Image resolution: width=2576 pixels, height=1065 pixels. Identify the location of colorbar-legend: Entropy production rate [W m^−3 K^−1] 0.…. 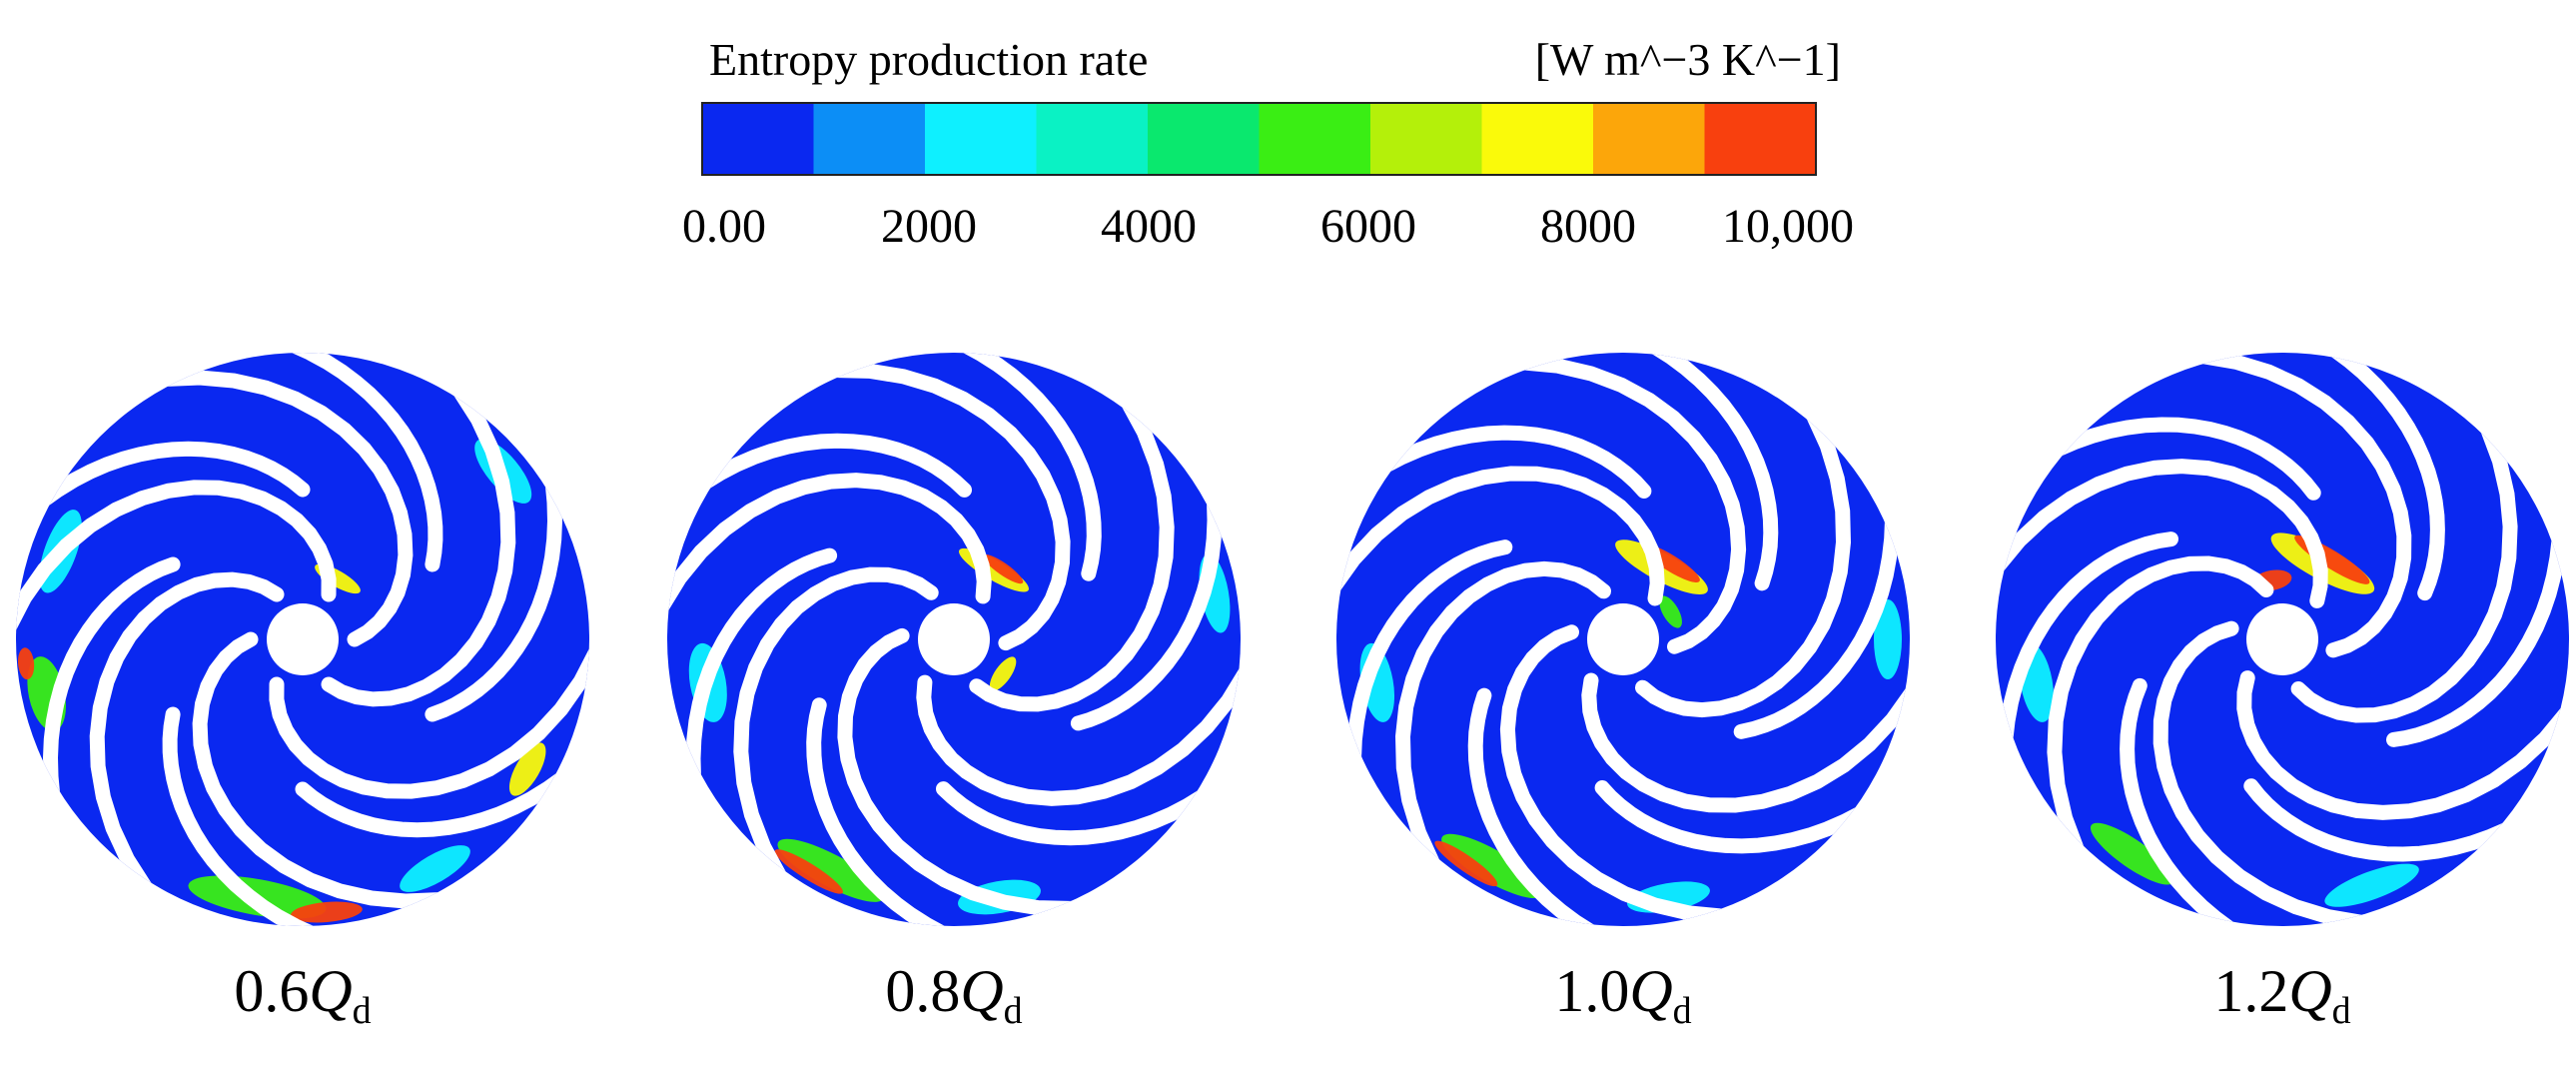
(1268, 143).